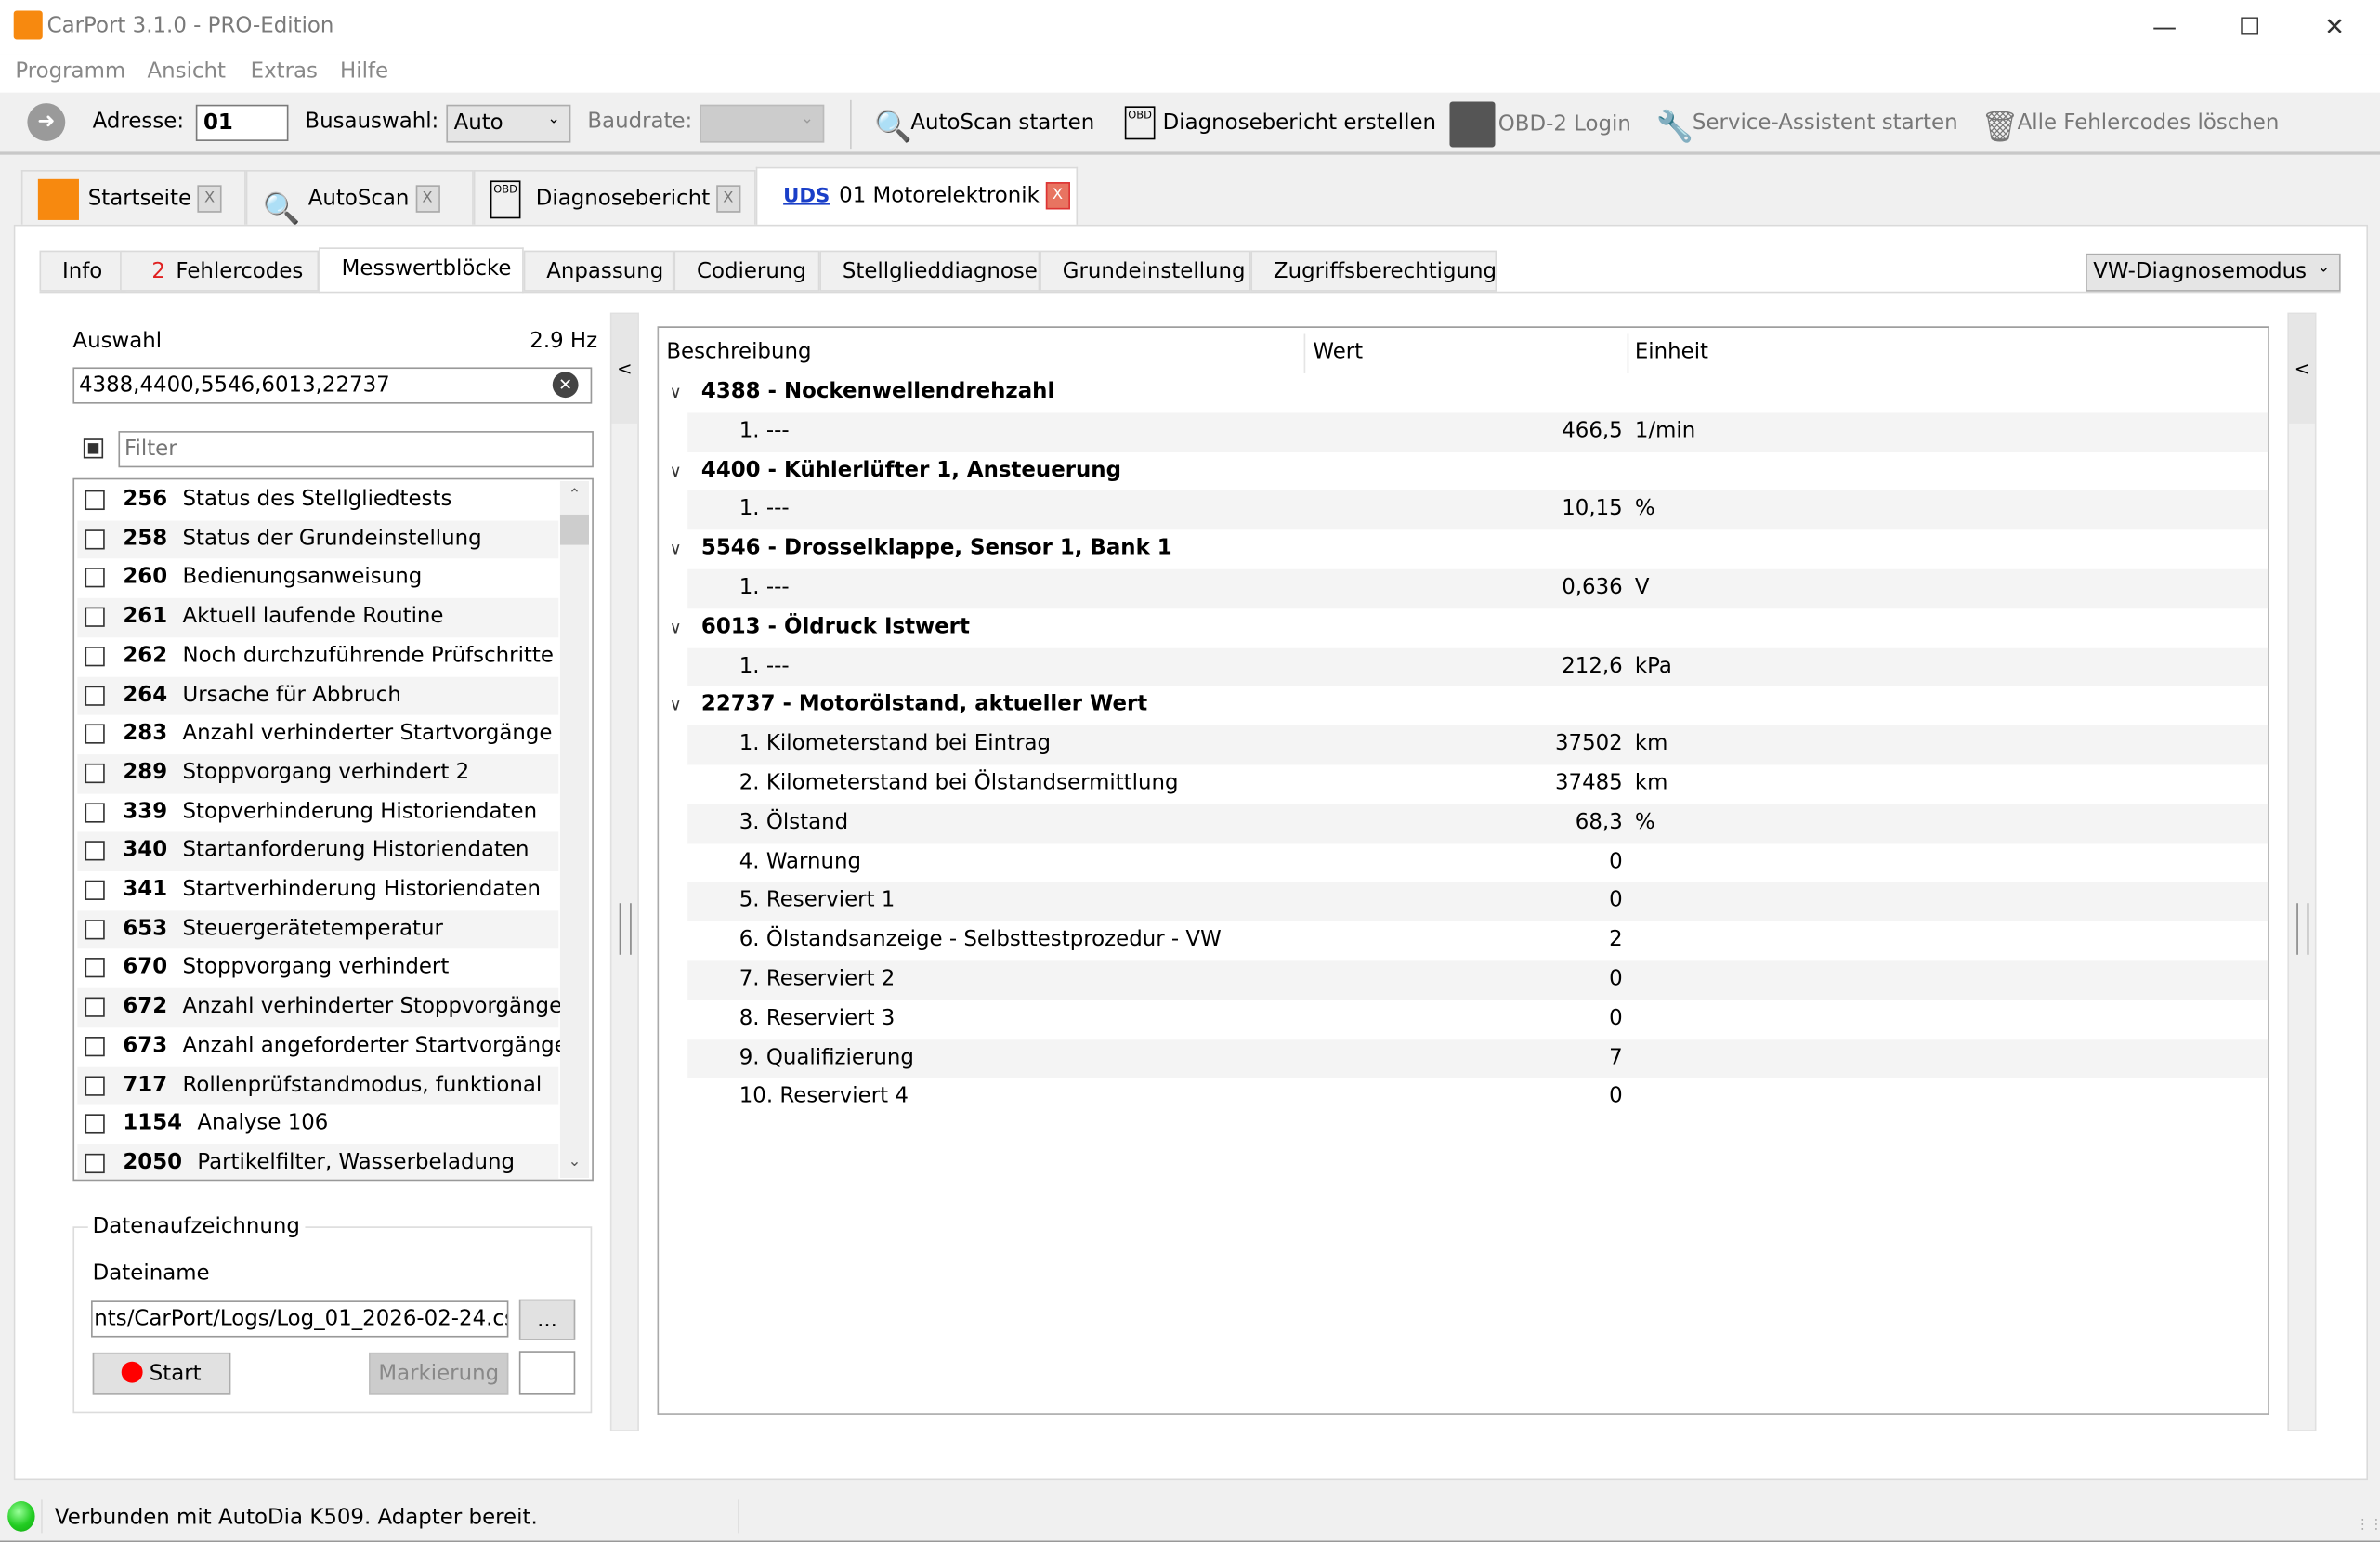 This screenshot has height=1542, width=2380. Describe the element at coordinates (439, 1373) in the screenshot. I see `markierung-button: Markierung` at that location.